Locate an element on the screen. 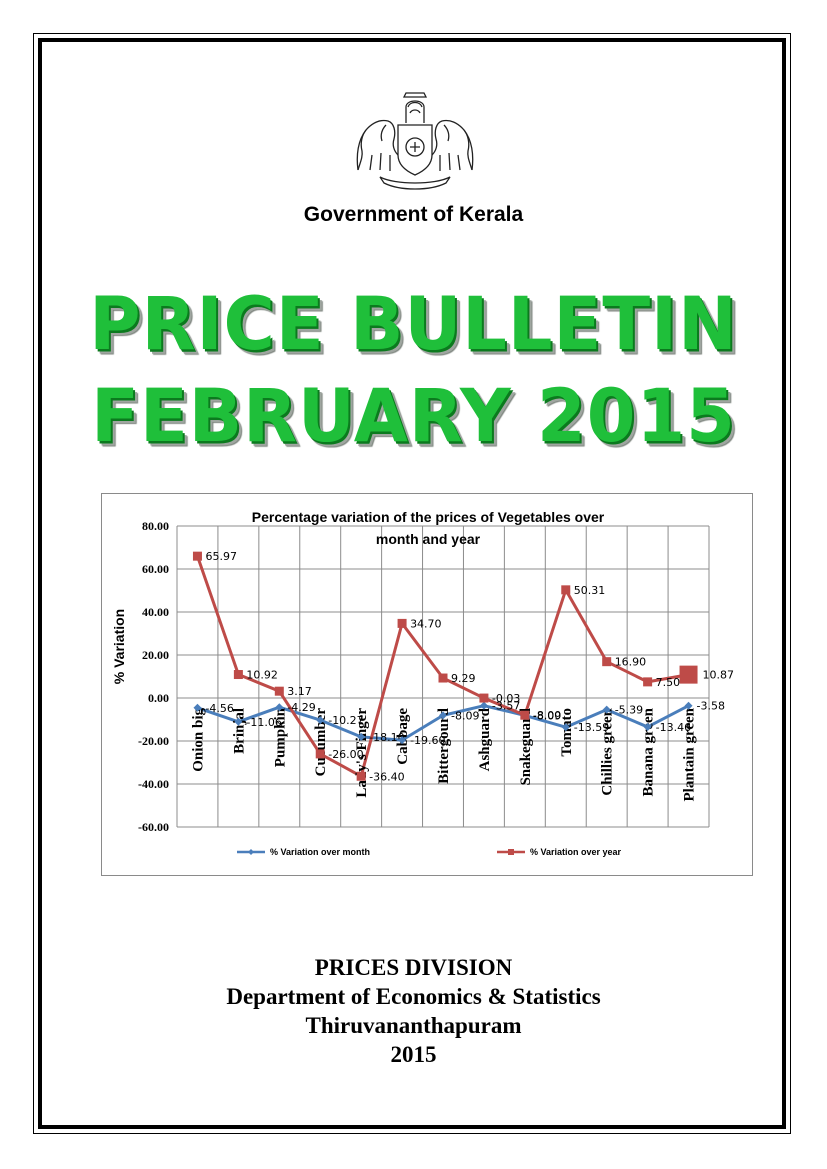  x-category-label: Ashguard is located at coordinates (485, 739).